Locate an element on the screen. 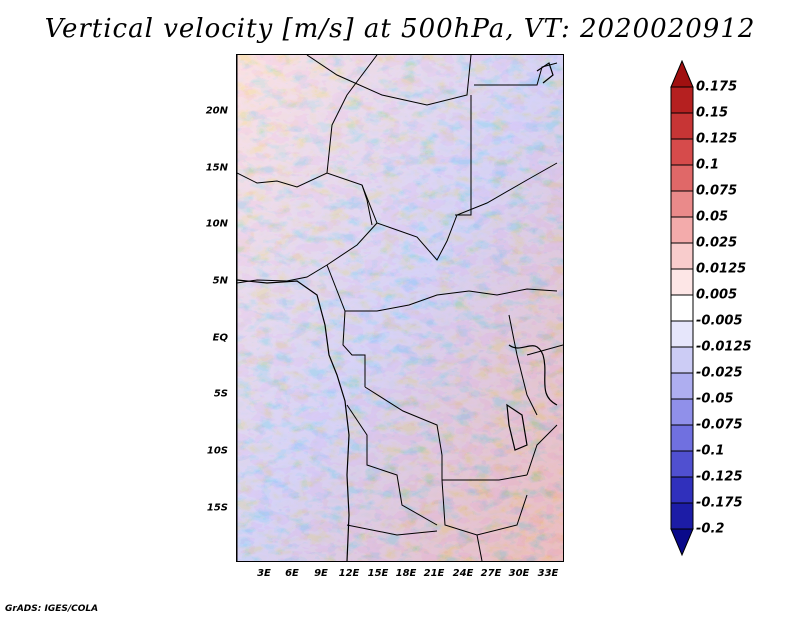 The width and height of the screenshot is (800, 618). lon-label-21e: 21E is located at coordinates (434, 573).